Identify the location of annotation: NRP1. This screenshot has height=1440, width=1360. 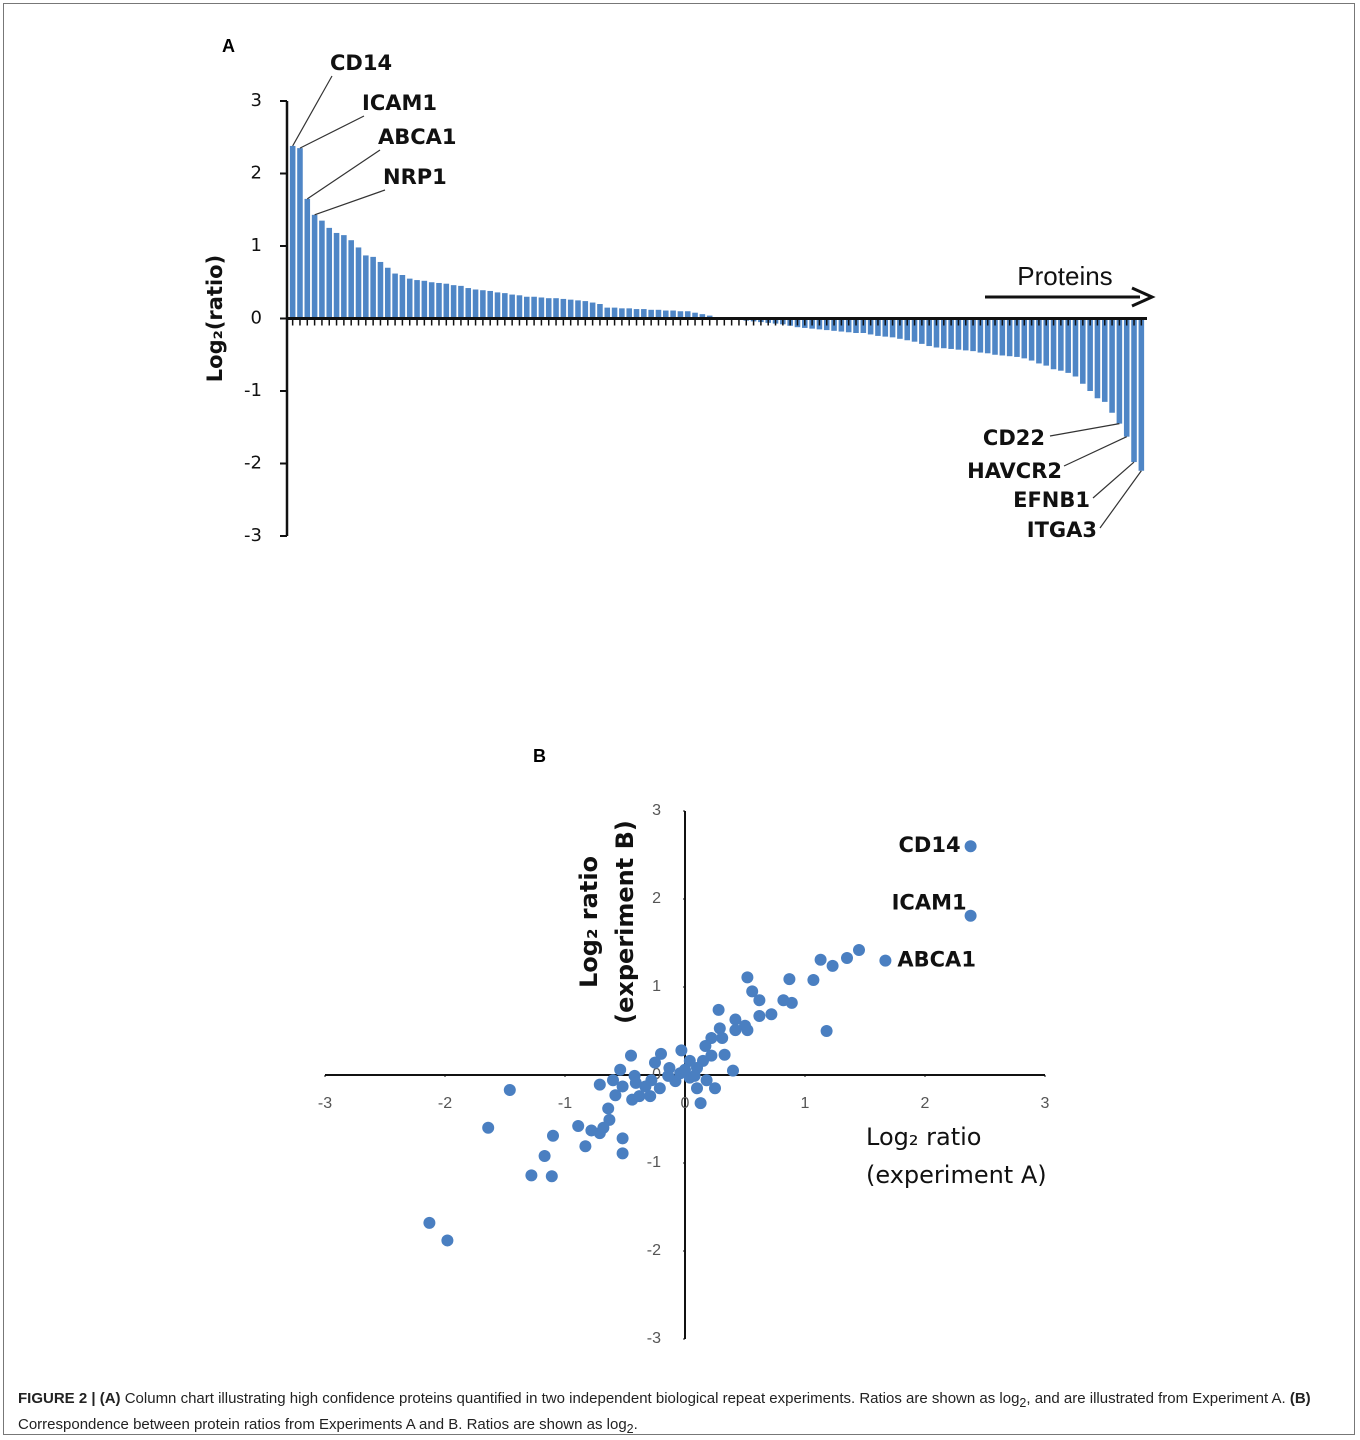
(415, 177).